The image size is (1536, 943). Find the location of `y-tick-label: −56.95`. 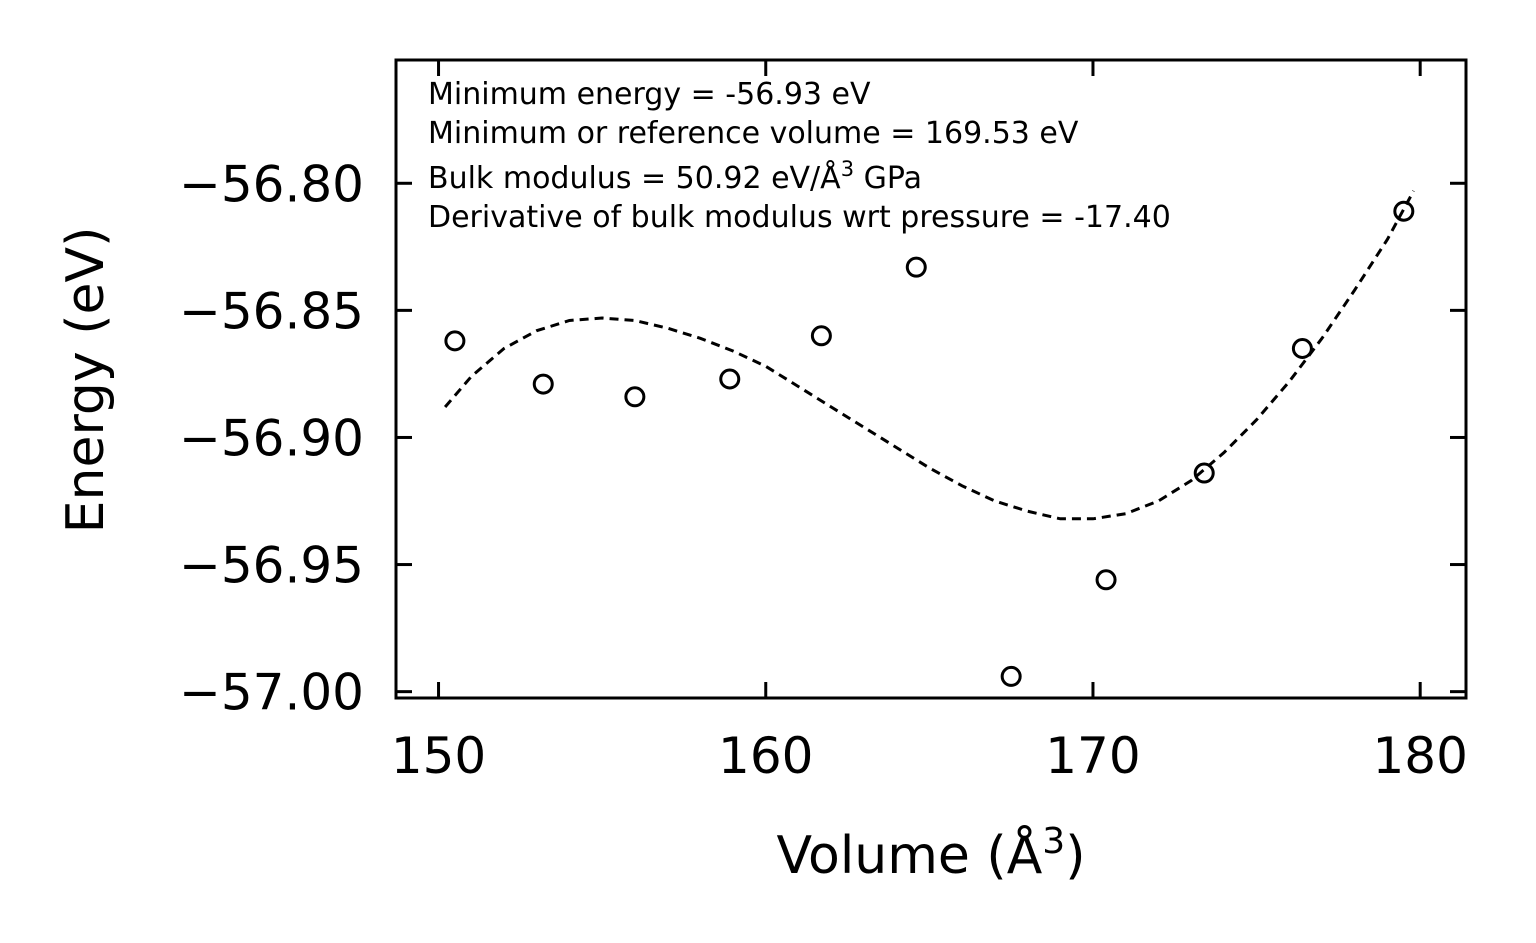

y-tick-label: −56.95 is located at coordinates (271, 566).